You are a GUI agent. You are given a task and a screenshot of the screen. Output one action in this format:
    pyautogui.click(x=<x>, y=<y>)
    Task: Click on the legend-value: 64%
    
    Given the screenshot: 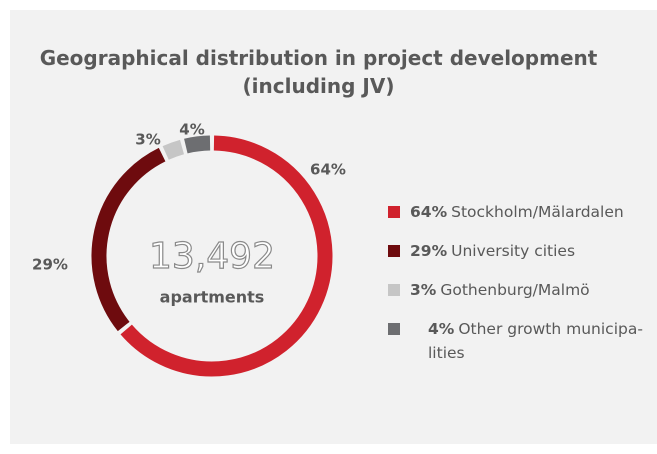 What is the action you would take?
    pyautogui.click(x=429, y=212)
    